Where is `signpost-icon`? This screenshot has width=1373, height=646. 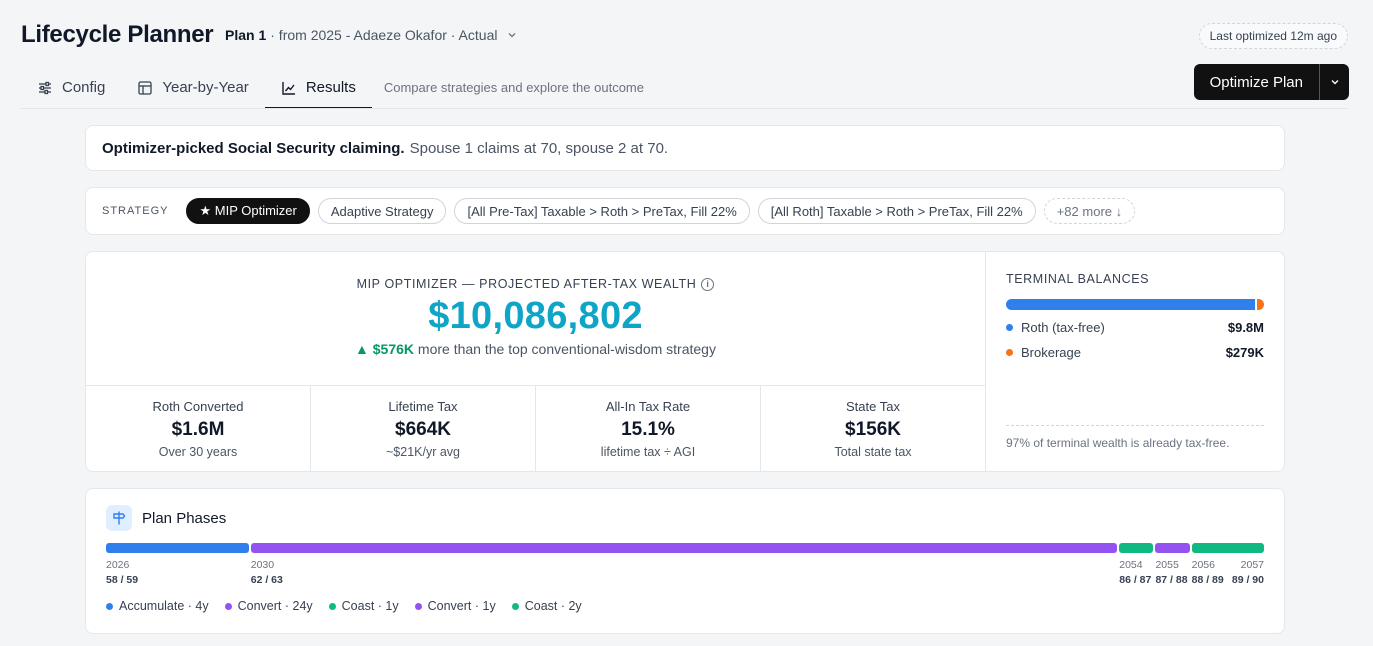 signpost-icon is located at coordinates (119, 518).